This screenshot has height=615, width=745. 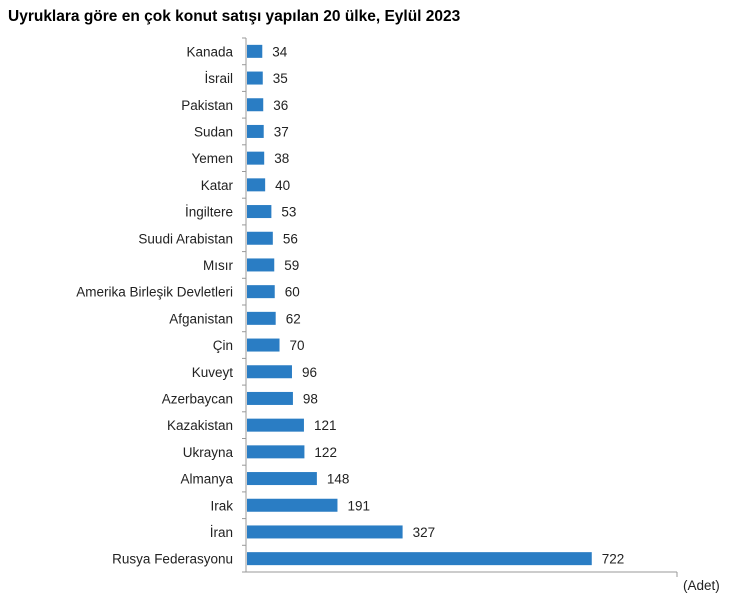 I want to click on data-label: 60, so click(x=292, y=292).